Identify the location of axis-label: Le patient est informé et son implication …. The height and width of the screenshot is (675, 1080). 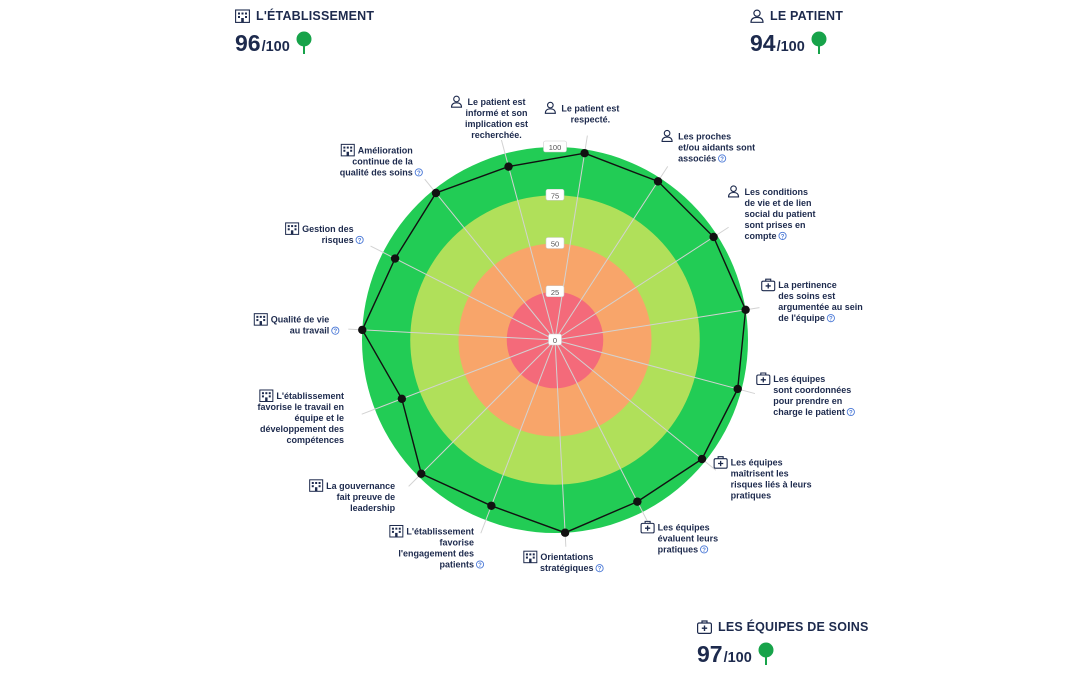
(489, 117).